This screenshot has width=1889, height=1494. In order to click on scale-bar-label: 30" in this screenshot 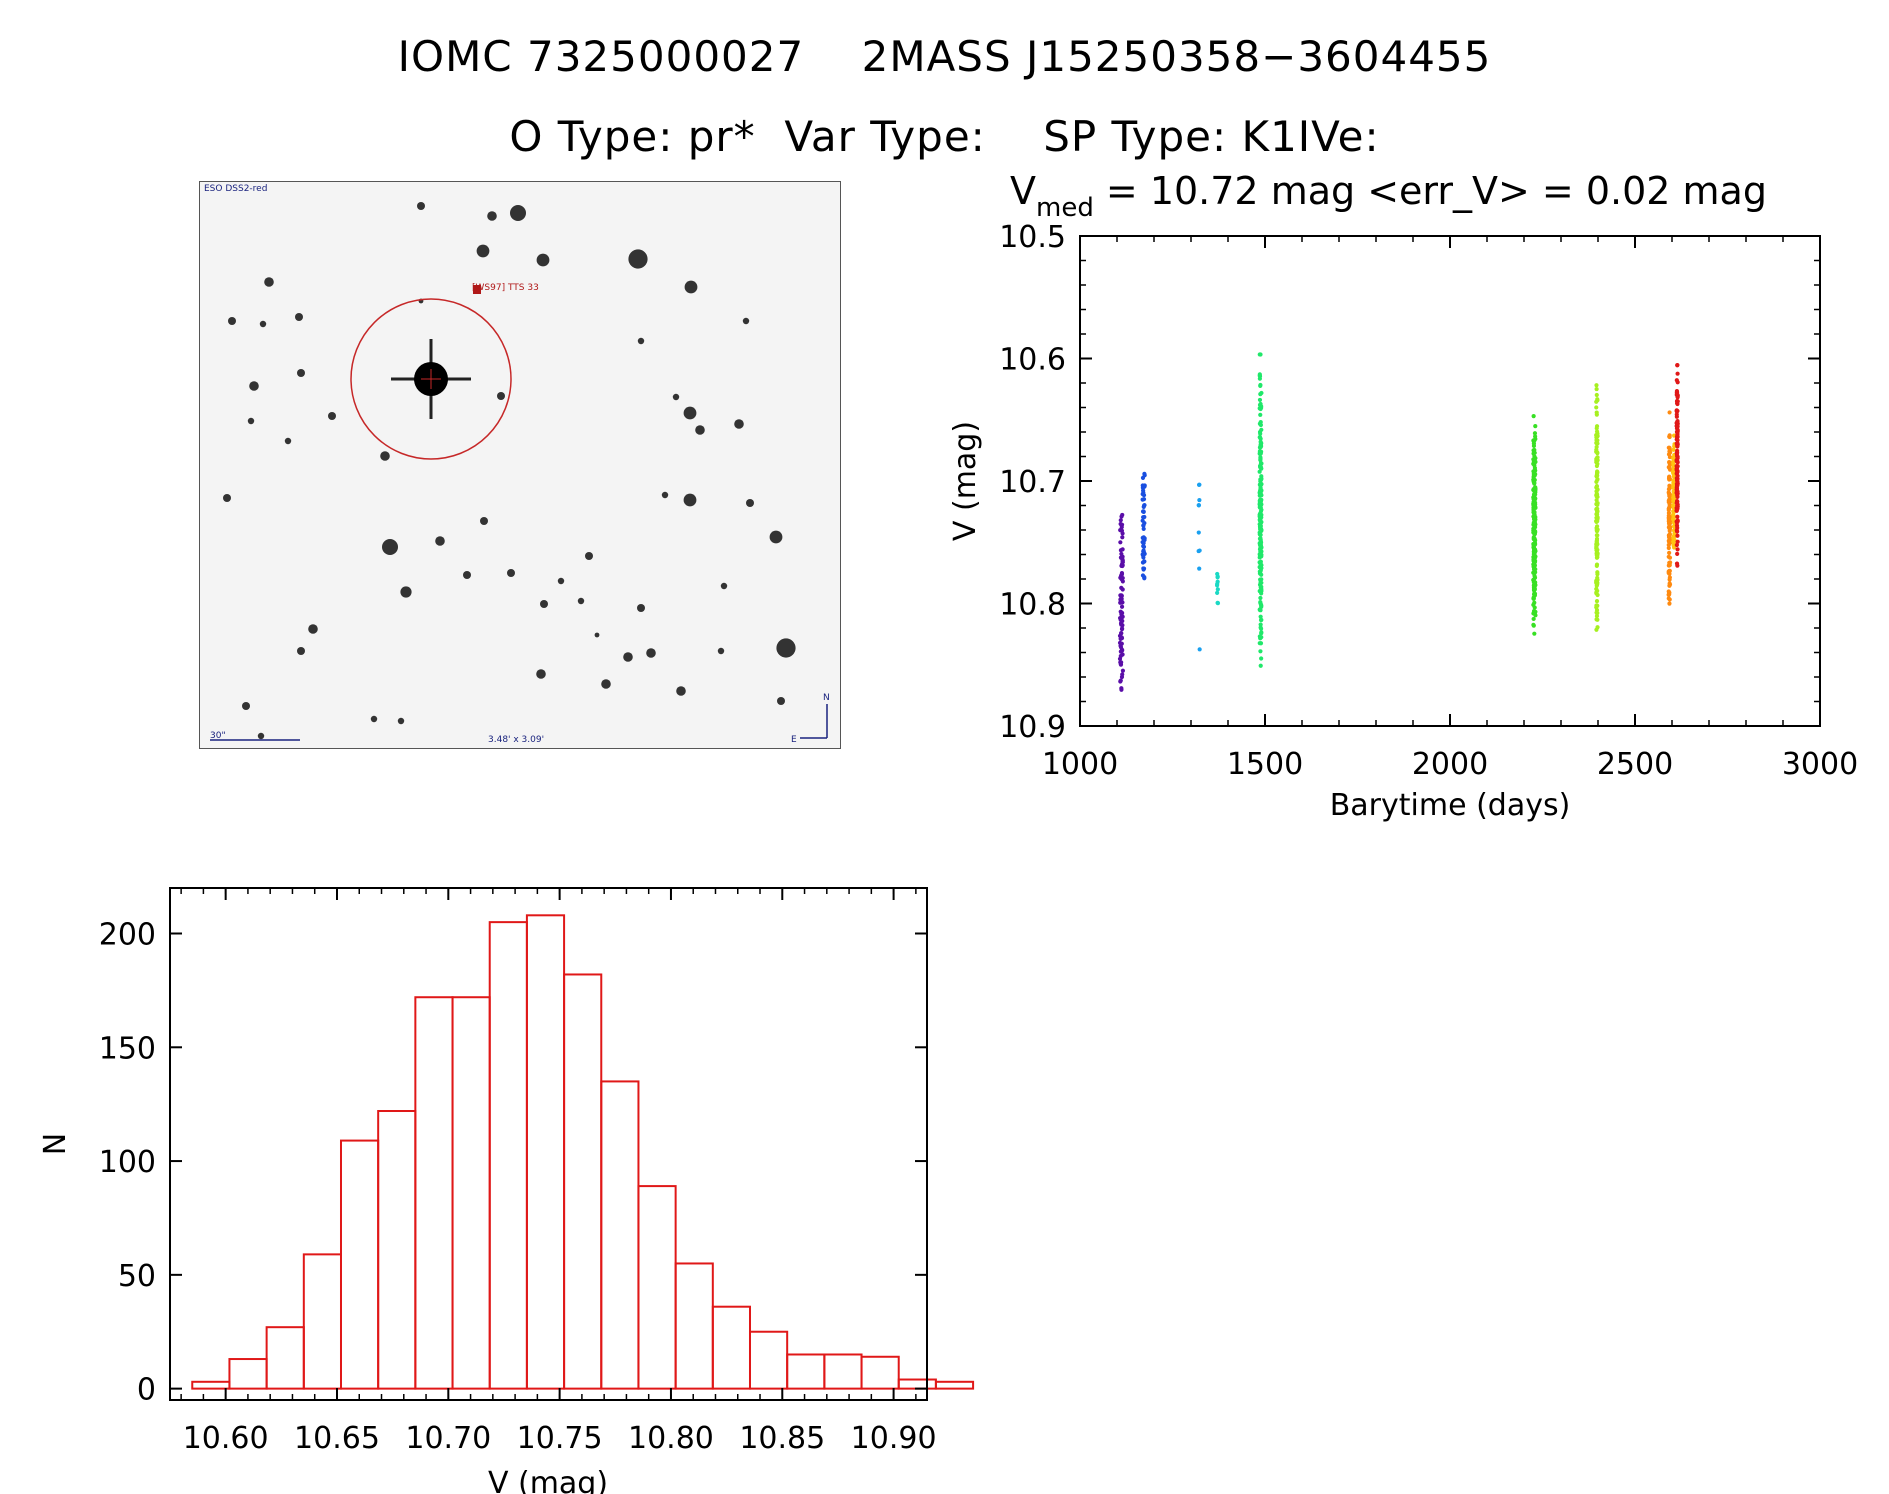, I will do `click(218, 736)`.